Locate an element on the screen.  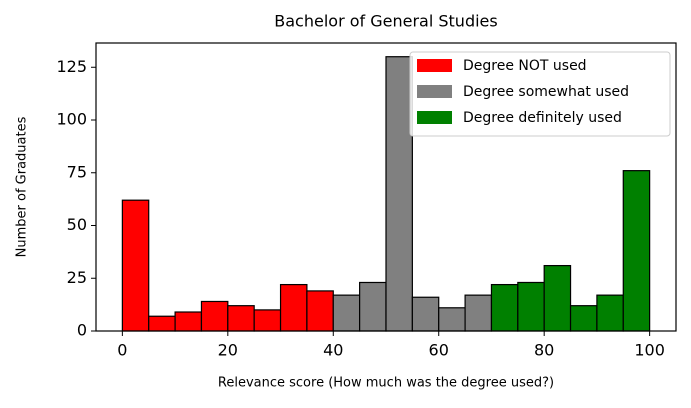
legend-label: Degree NOT used is located at coordinates (525, 66).